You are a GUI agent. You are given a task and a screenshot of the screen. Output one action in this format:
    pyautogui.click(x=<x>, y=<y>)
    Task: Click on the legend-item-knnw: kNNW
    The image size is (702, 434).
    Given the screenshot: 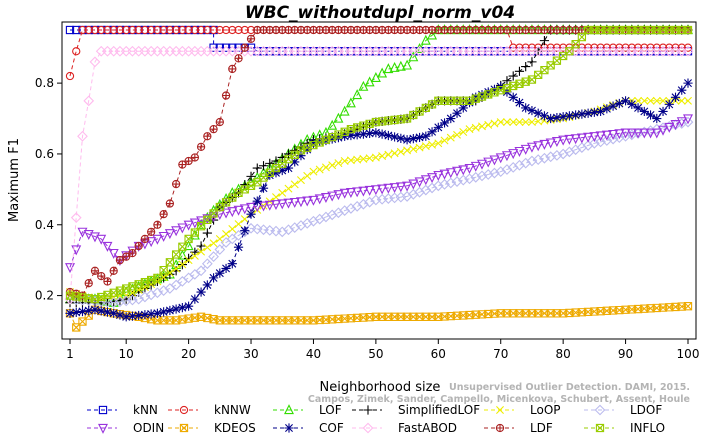 What is the action you would take?
    pyautogui.click(x=209, y=410)
    